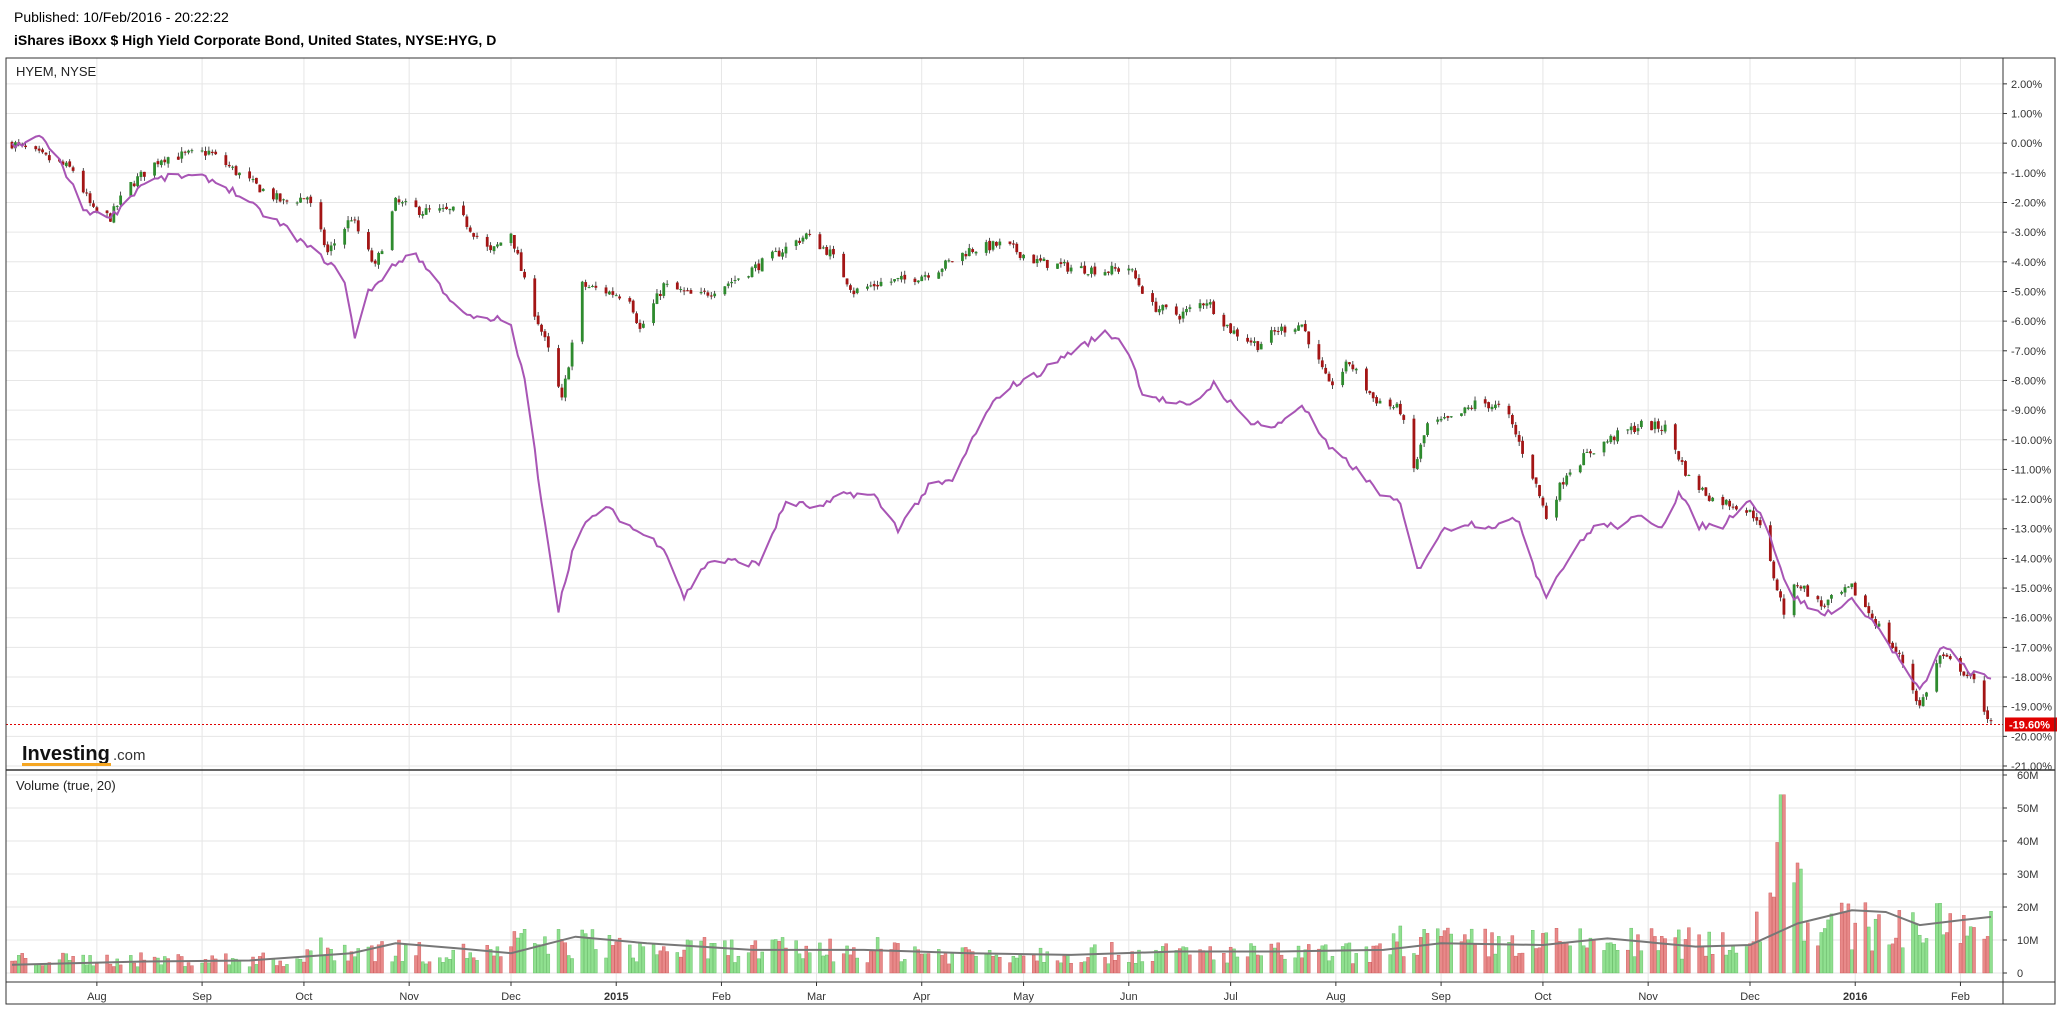  Describe the element at coordinates (2031, 500) in the screenshot. I see `price-tick-label: -12.00%` at that location.